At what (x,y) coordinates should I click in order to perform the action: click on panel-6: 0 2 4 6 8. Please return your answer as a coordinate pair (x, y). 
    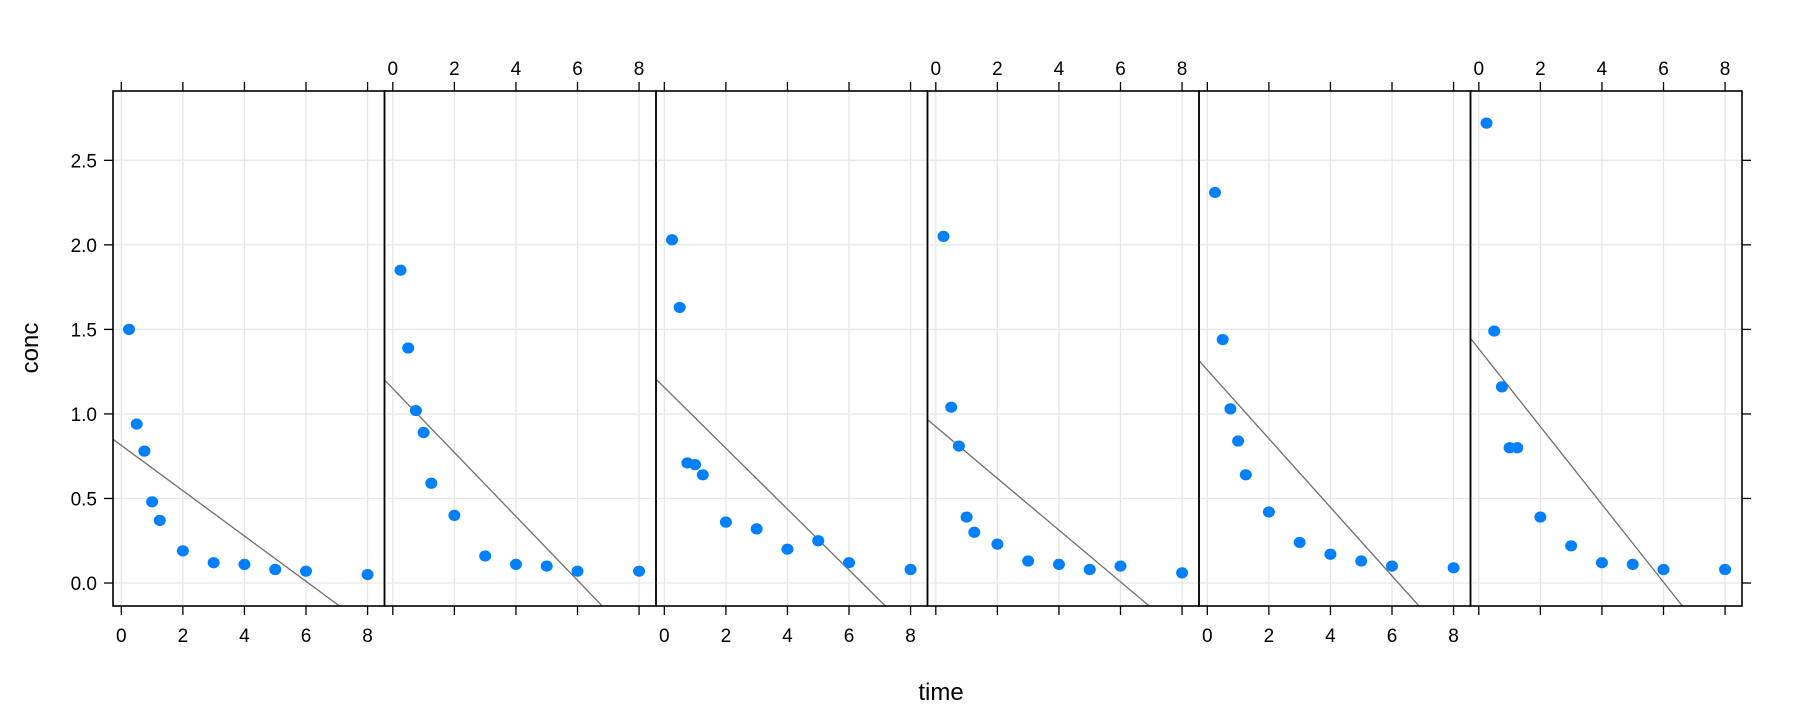
    Looking at the image, I should click on (1606, 337).